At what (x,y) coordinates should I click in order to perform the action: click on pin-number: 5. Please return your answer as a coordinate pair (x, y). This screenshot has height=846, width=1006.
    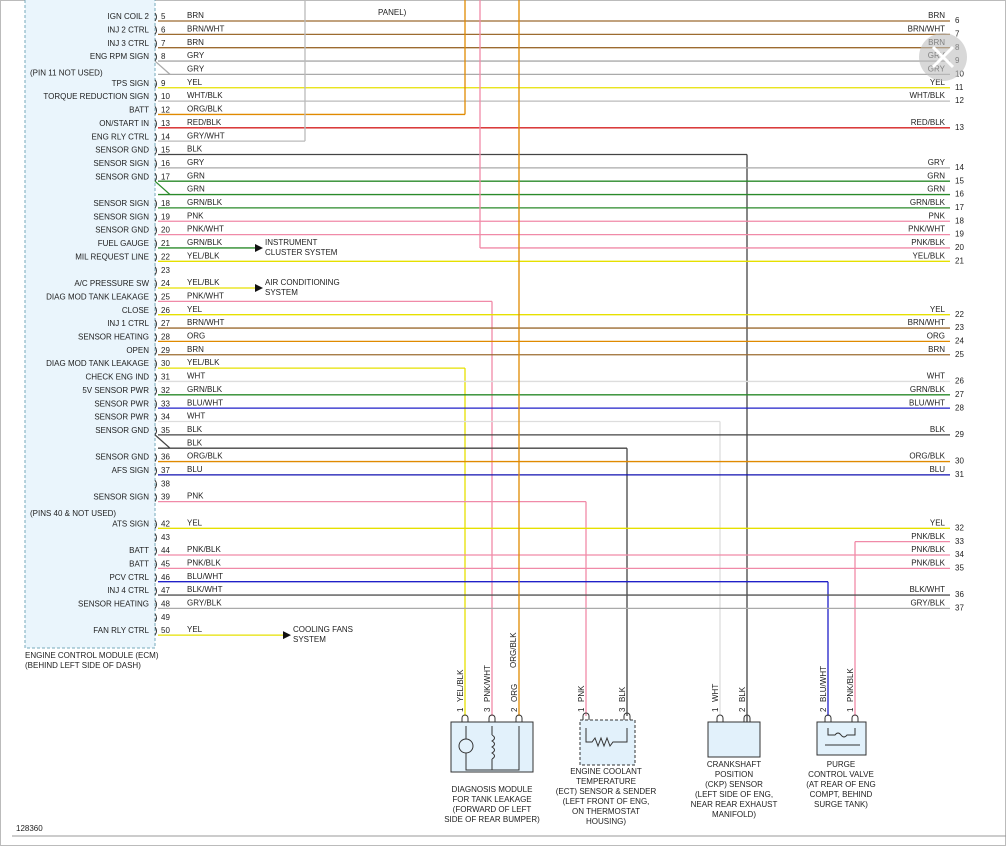
    Looking at the image, I should click on (163, 16).